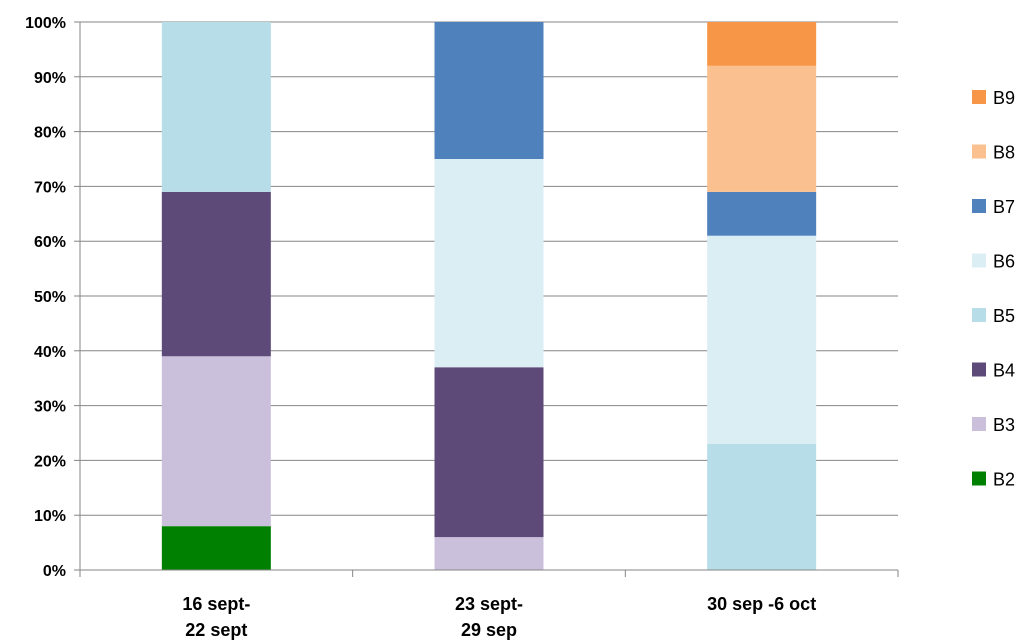 The image size is (1020, 644). I want to click on y-tick-label: 0%, so click(54, 571).